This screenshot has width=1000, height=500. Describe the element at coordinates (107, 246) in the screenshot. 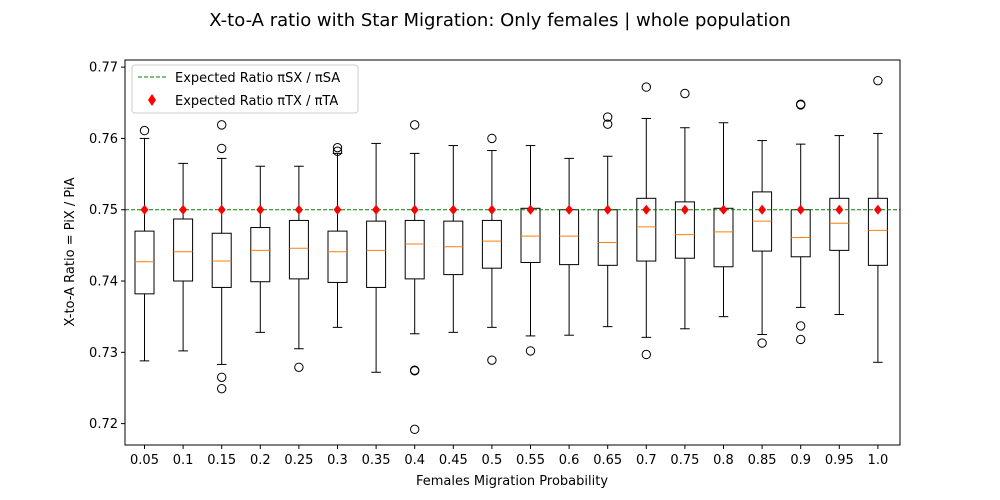

I see `y-axis: 0.72 0.73 0.74 0.75 0.76 0.77` at that location.